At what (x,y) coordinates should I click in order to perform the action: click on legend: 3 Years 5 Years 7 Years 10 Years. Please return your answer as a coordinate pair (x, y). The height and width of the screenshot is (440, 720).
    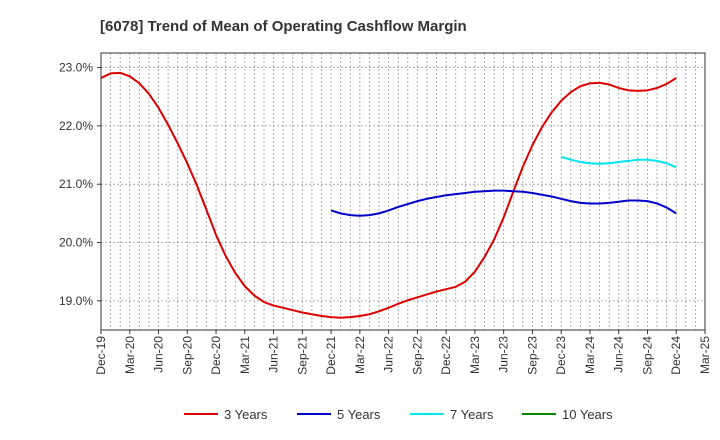
    Looking at the image, I should click on (398, 414).